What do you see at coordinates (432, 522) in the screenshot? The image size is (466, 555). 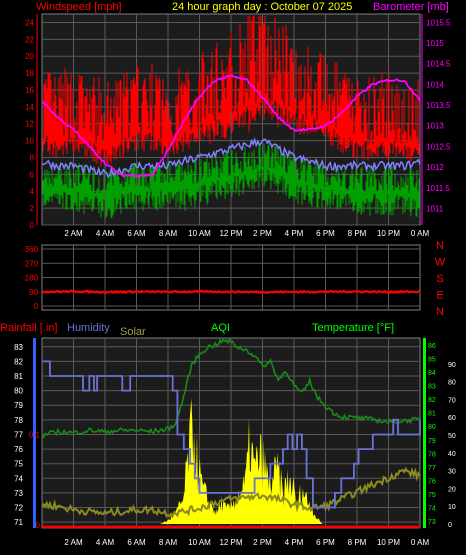 I see `temperature-tick-label: 73` at bounding box center [432, 522].